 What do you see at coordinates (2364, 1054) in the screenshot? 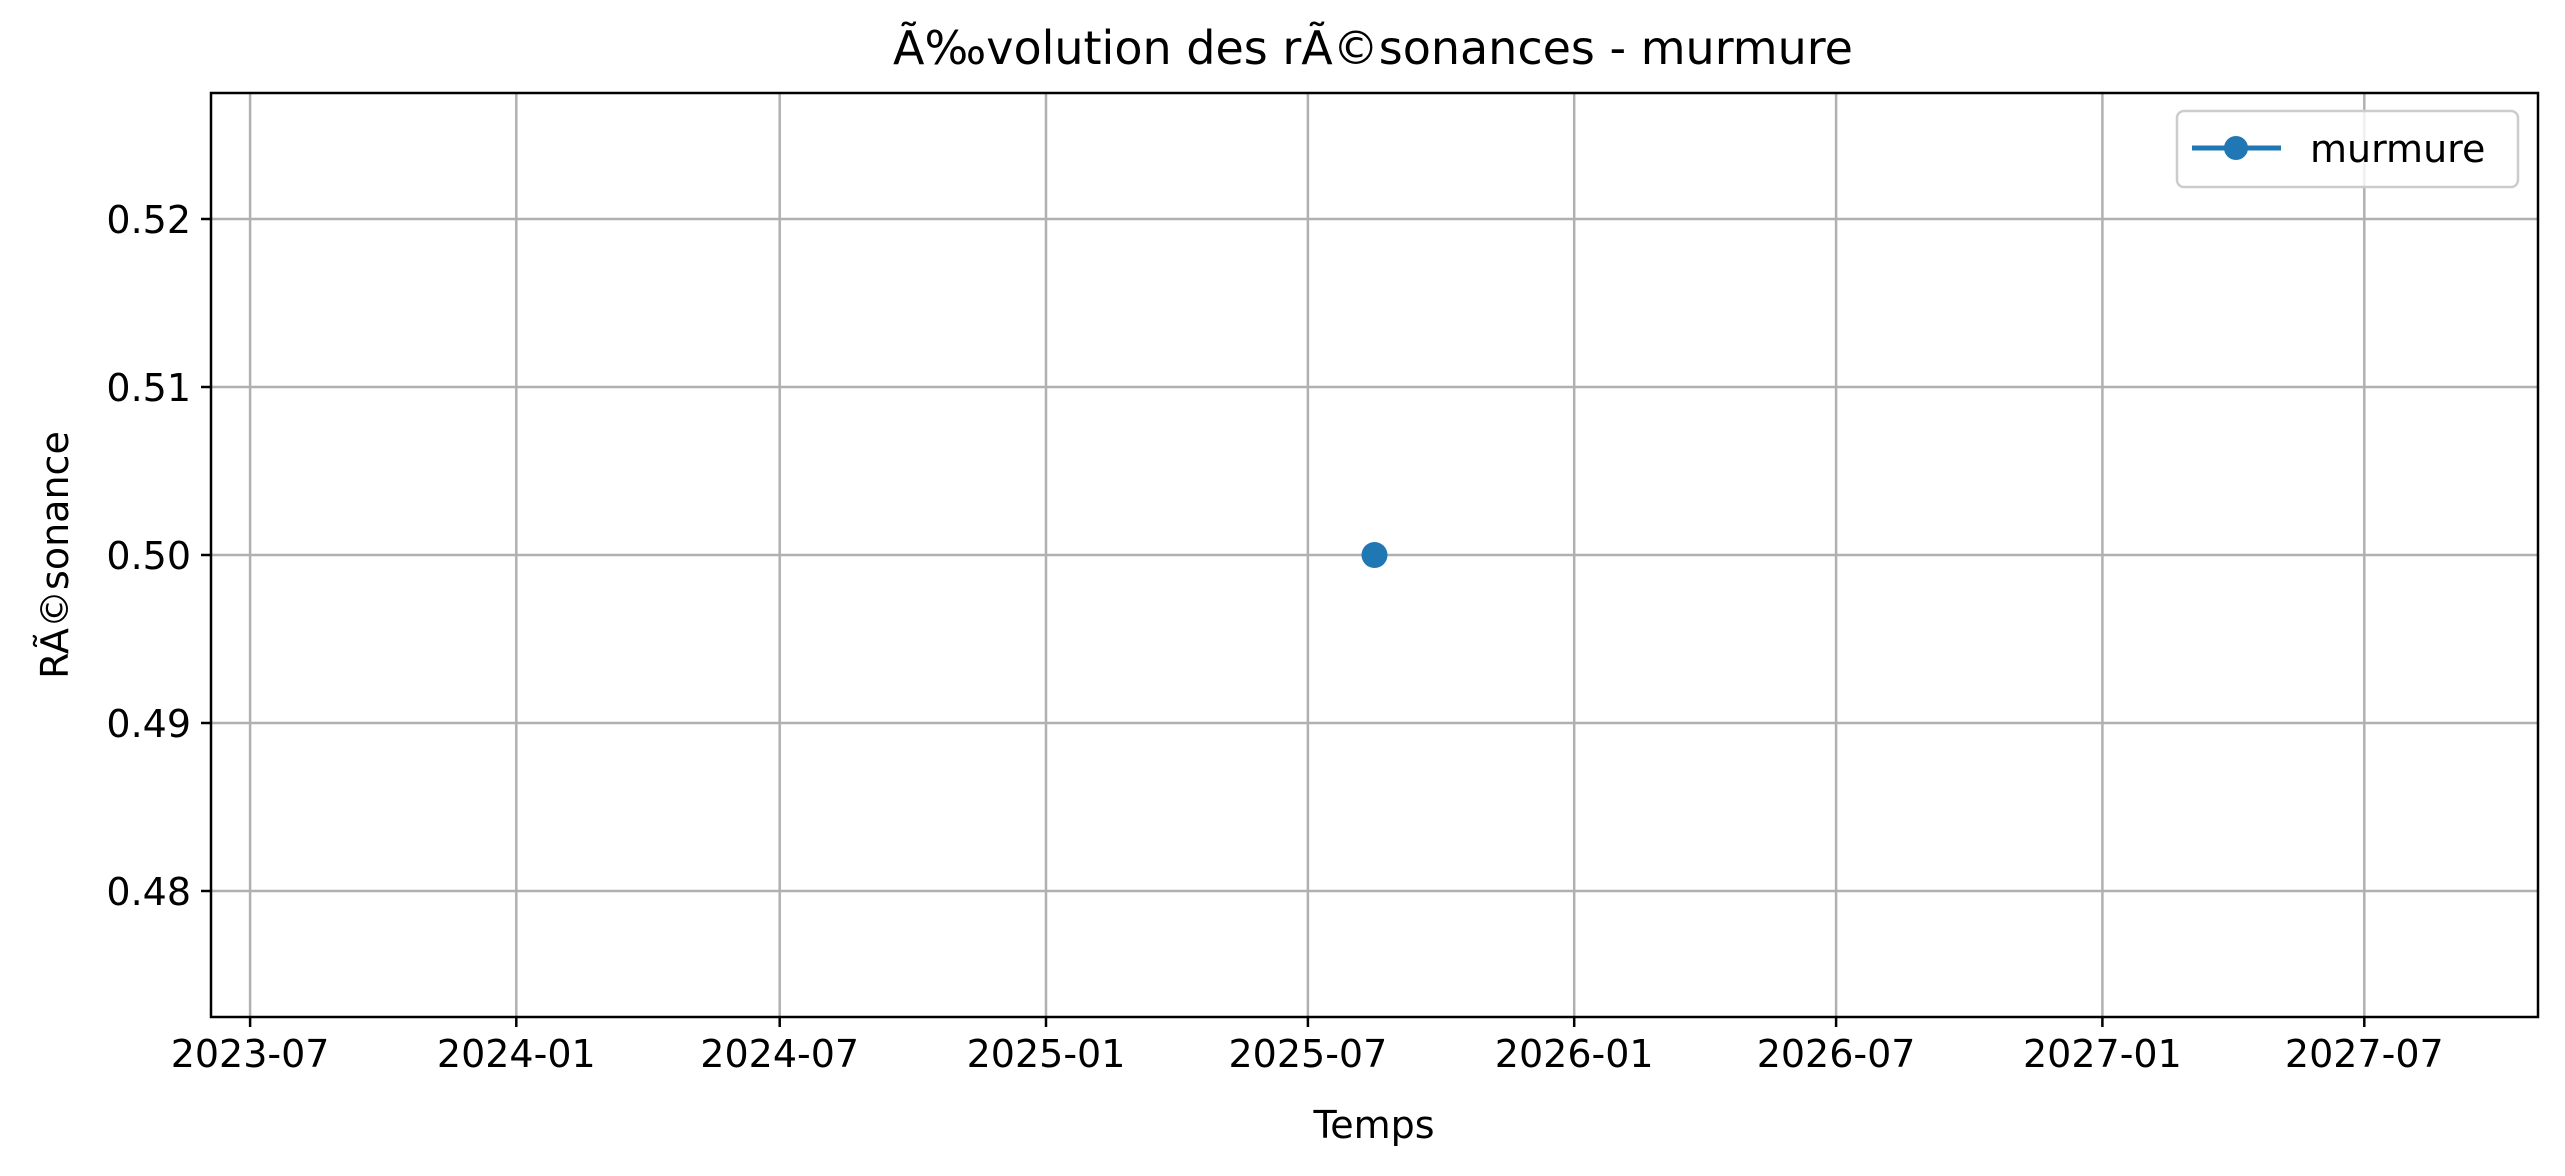
I see `x-tick-label: 2027-07` at bounding box center [2364, 1054].